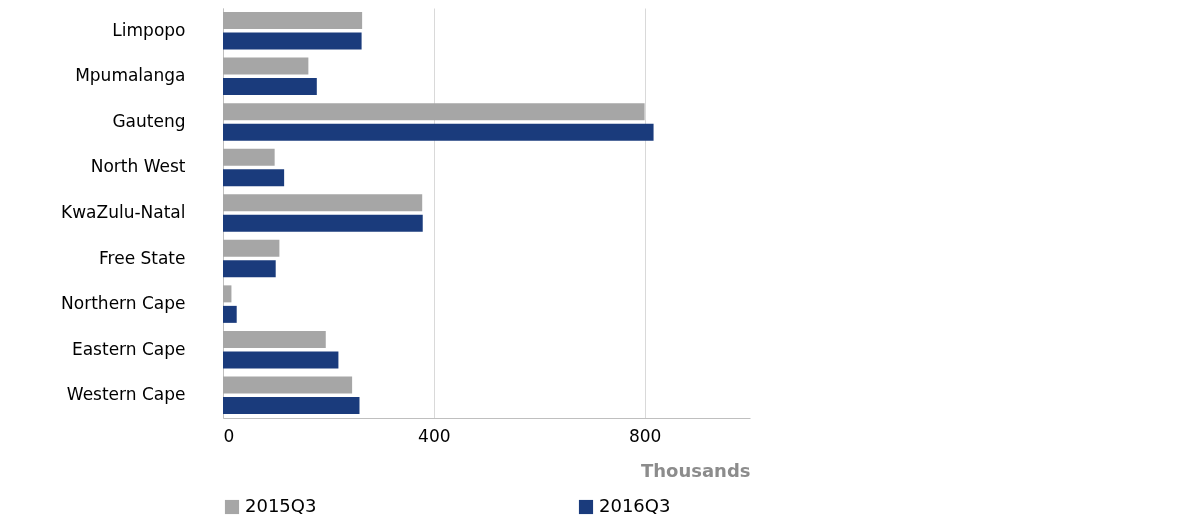  I want to click on y-tick-label: Free State, so click(142, 257).